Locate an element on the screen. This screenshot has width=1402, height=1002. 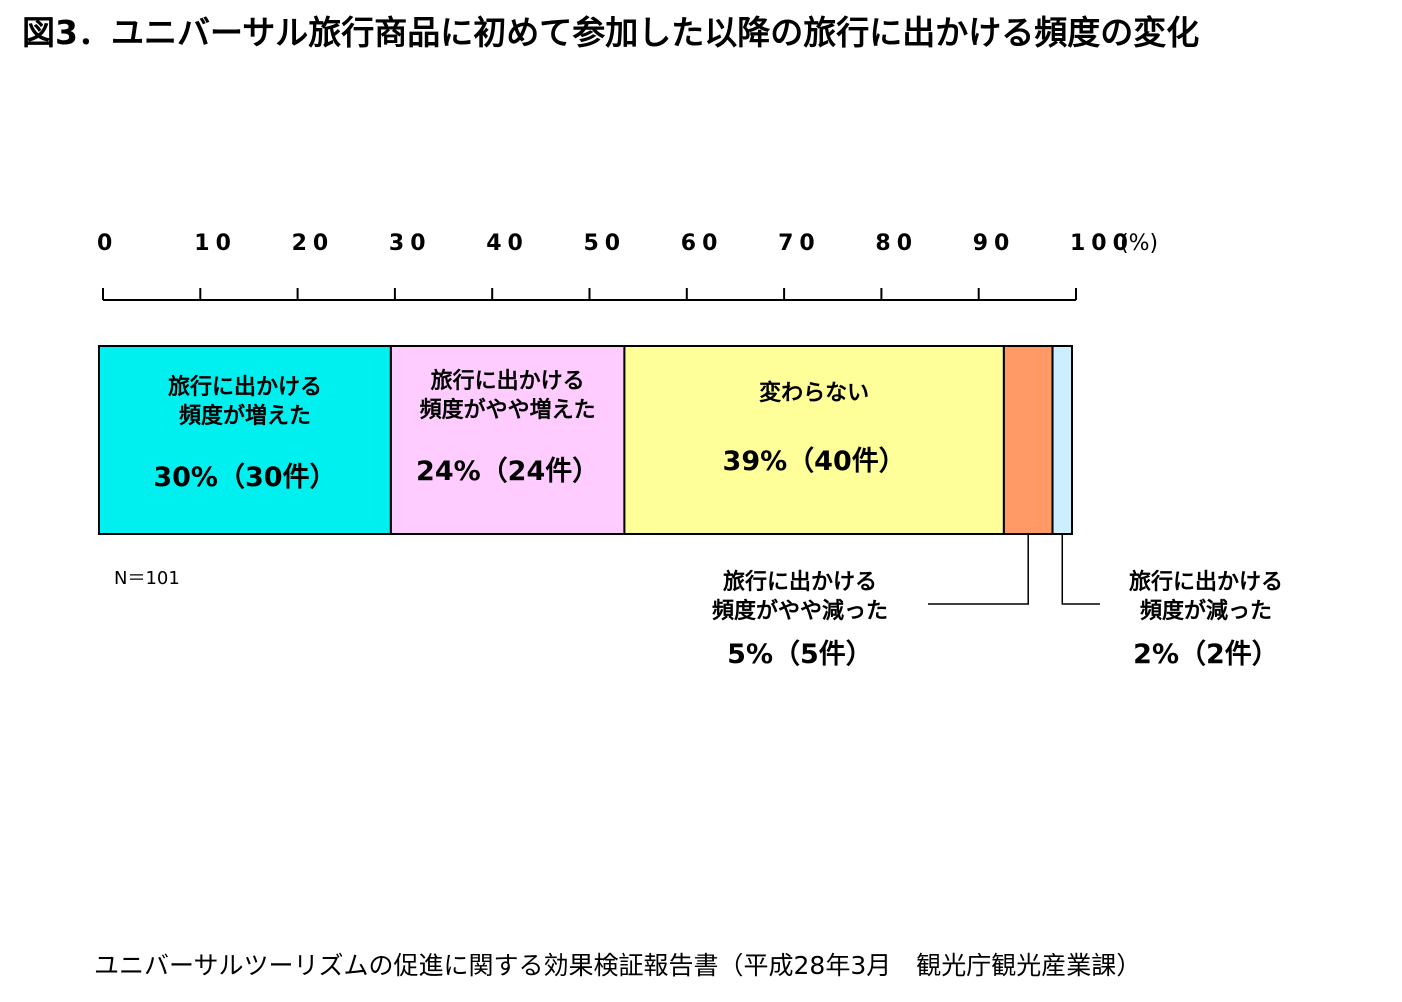
callout-label-line: 頻度が減った is located at coordinates (1206, 611).